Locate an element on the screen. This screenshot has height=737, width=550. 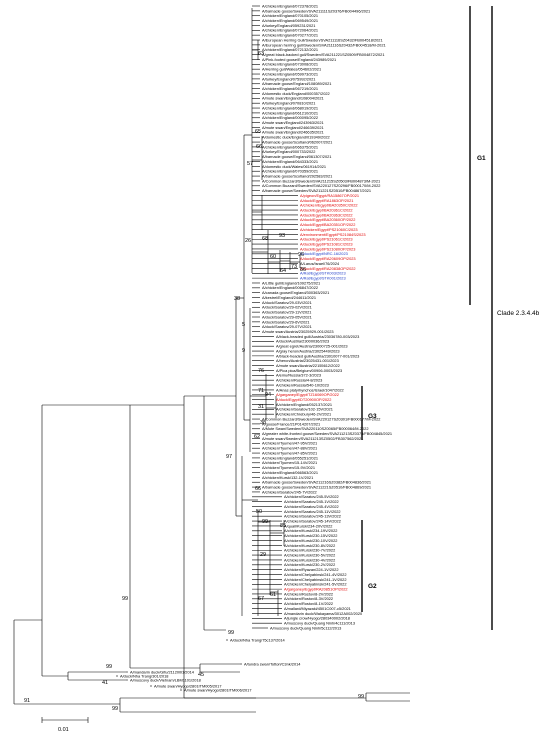
leaf-label: A/duck/Egypt/PS21080OP/2023 is located at coordinates (327, 248).